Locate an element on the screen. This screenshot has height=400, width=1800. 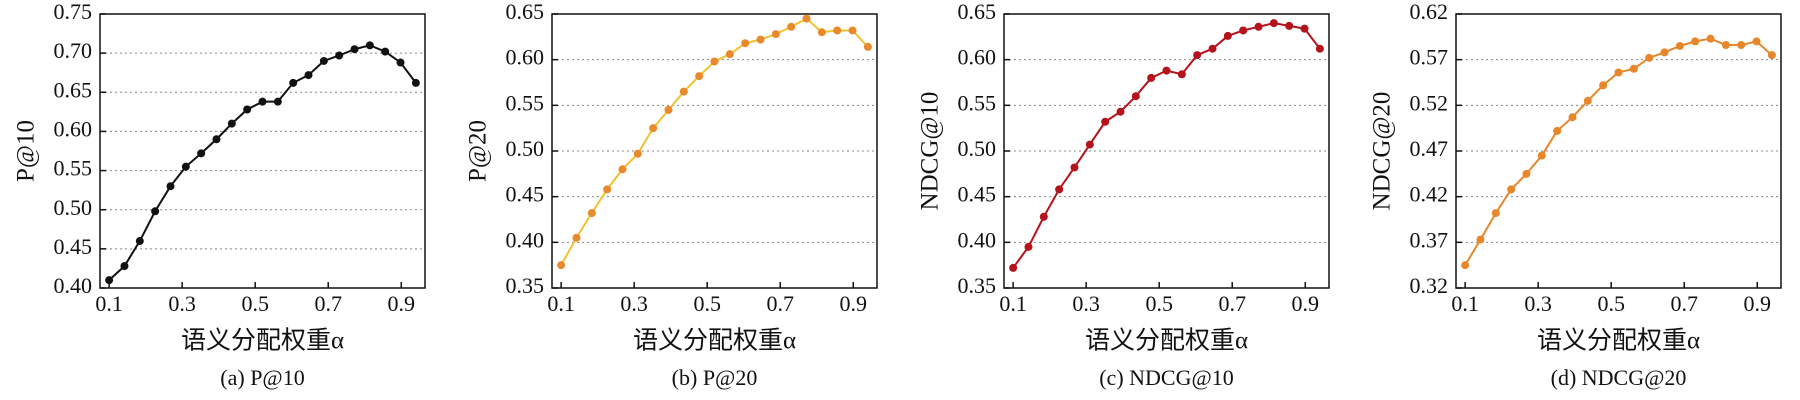
y-axis-title: NDCG@20 is located at coordinates (1382, 151).